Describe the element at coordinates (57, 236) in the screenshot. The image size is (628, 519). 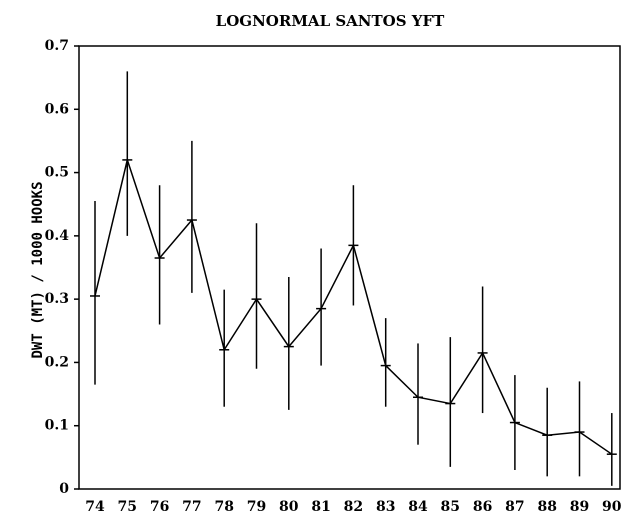
I see `y-tick-label: 0.4` at that location.